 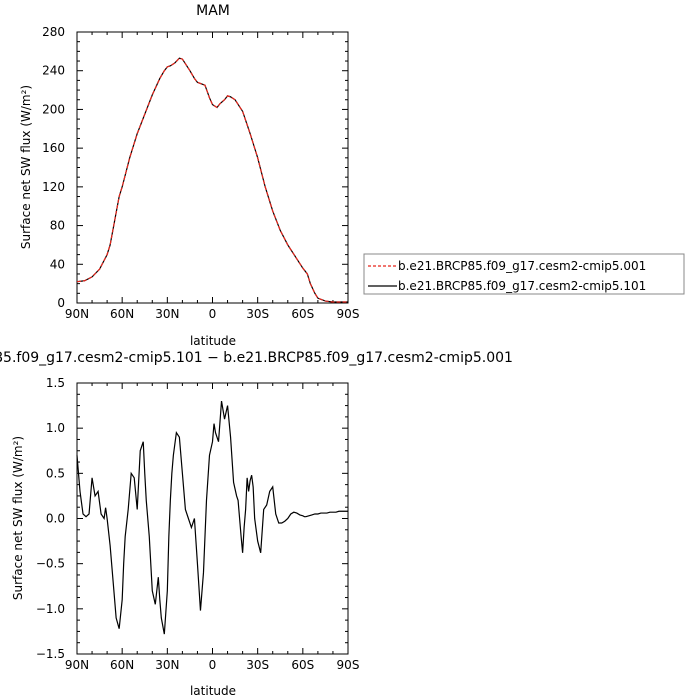 I want to click on bottom-series-group, so click(x=212, y=517).